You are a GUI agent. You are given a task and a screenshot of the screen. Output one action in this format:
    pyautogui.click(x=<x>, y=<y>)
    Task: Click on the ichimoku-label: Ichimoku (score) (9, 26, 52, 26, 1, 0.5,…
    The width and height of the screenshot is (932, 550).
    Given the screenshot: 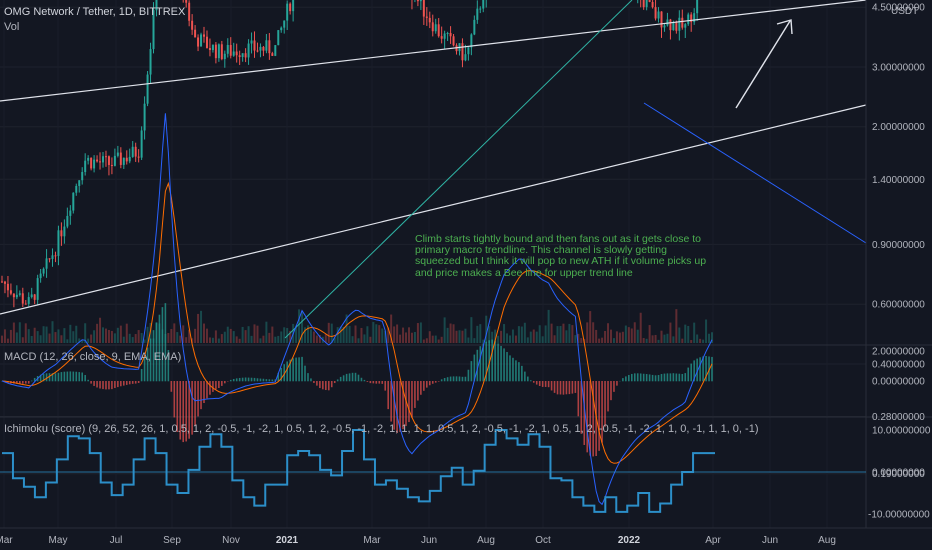 What is the action you would take?
    pyautogui.click(x=381, y=429)
    